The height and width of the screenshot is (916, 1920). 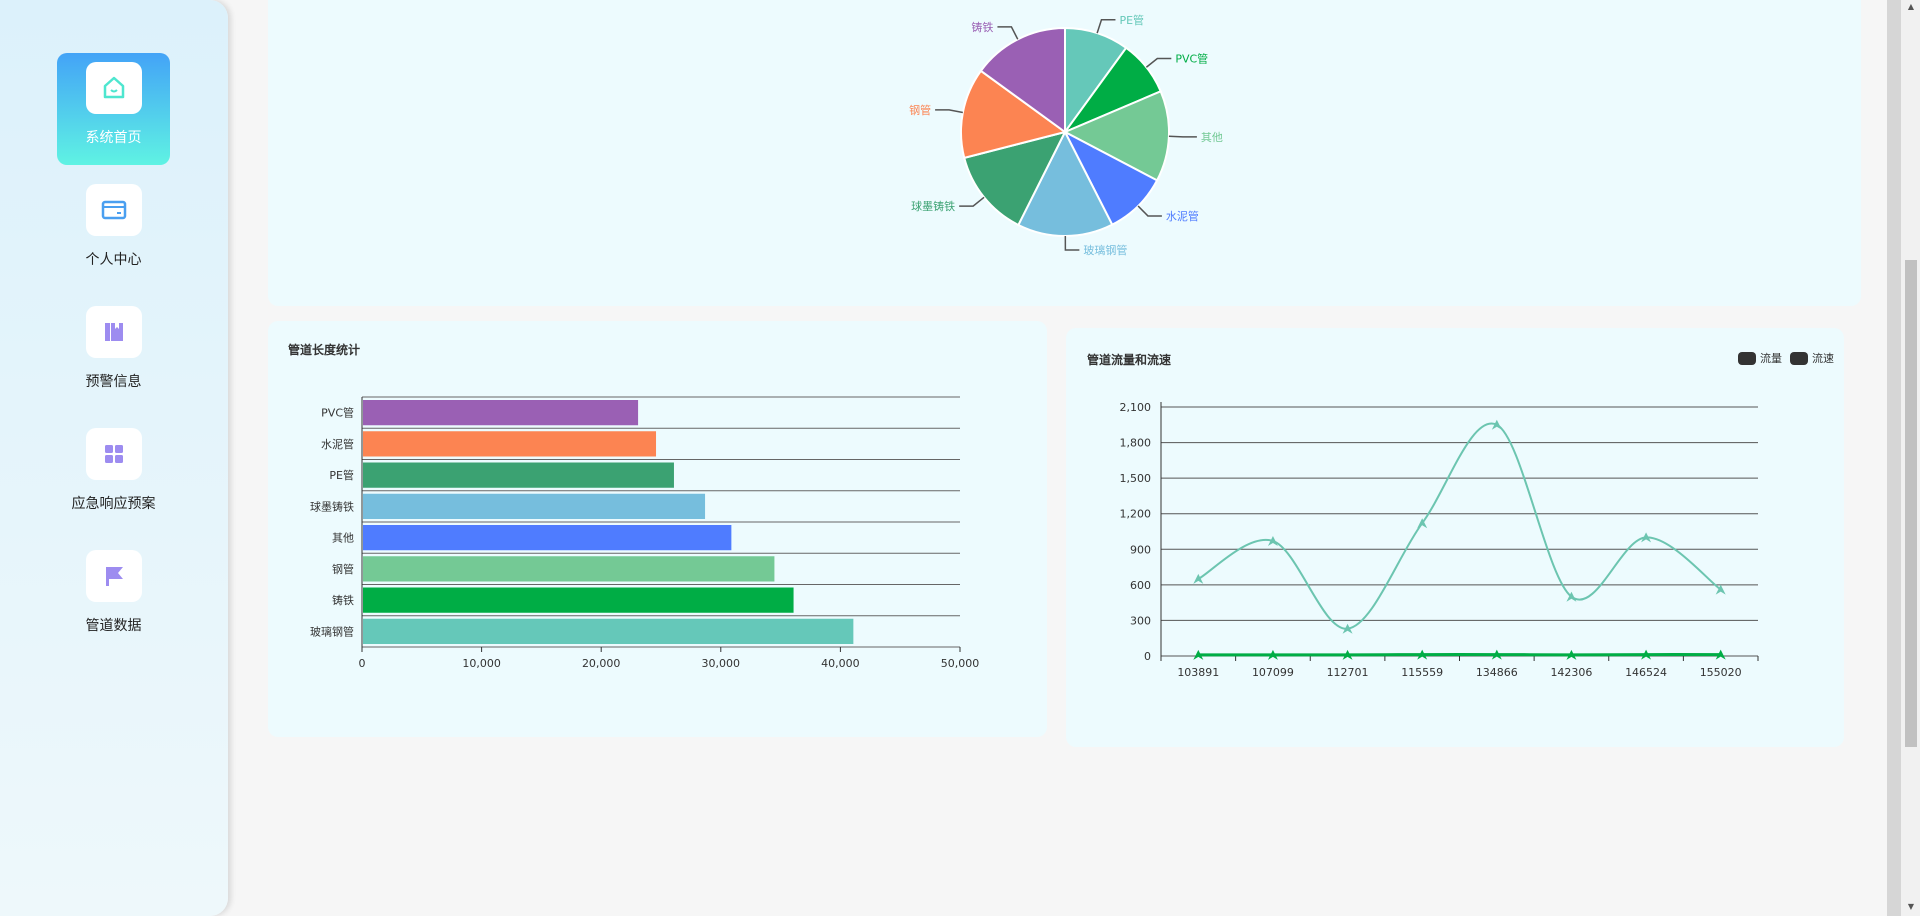 I want to click on series-line-flow, so click(x=1459, y=526).